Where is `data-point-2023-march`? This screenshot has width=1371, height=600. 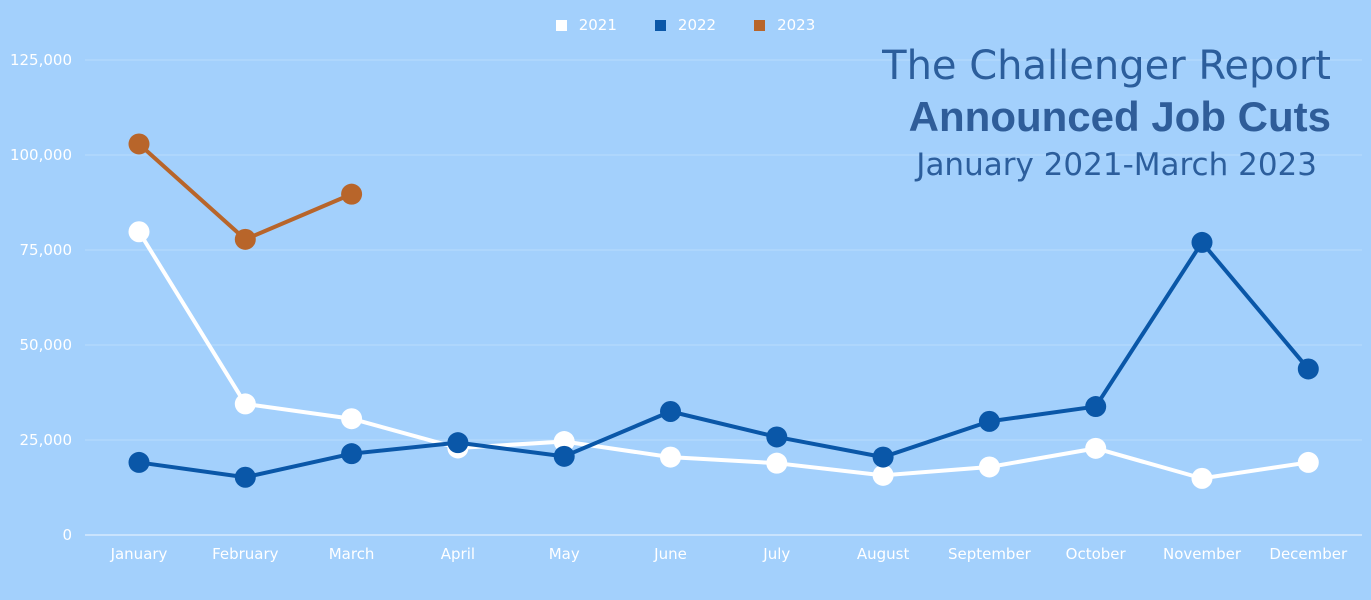
data-point-2023-march is located at coordinates (352, 194).